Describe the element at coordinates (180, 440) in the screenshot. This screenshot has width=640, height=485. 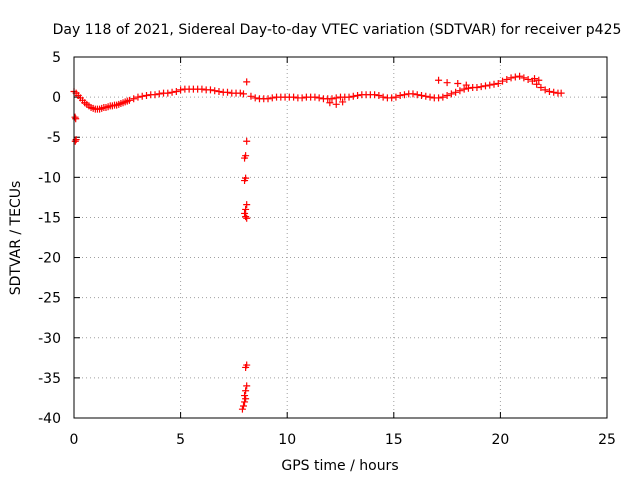
I see `x-tick-label: 5` at that location.